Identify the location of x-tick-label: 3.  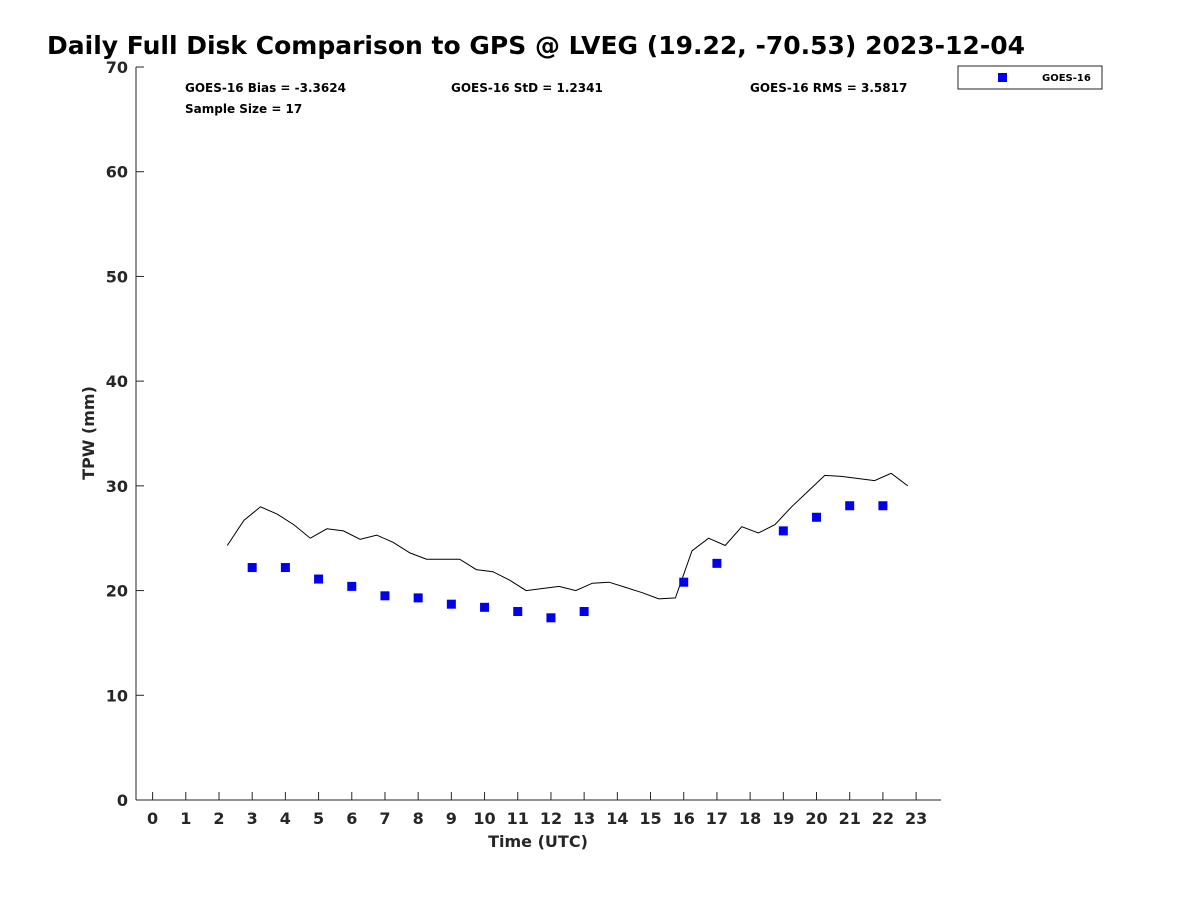
(252, 818).